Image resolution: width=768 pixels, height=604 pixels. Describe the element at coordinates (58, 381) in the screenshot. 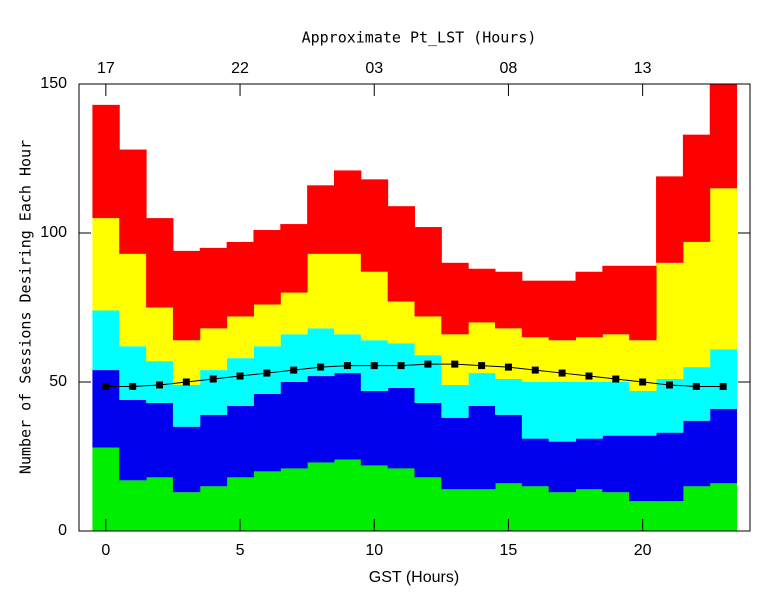

I see `y-tick-label: 50` at that location.